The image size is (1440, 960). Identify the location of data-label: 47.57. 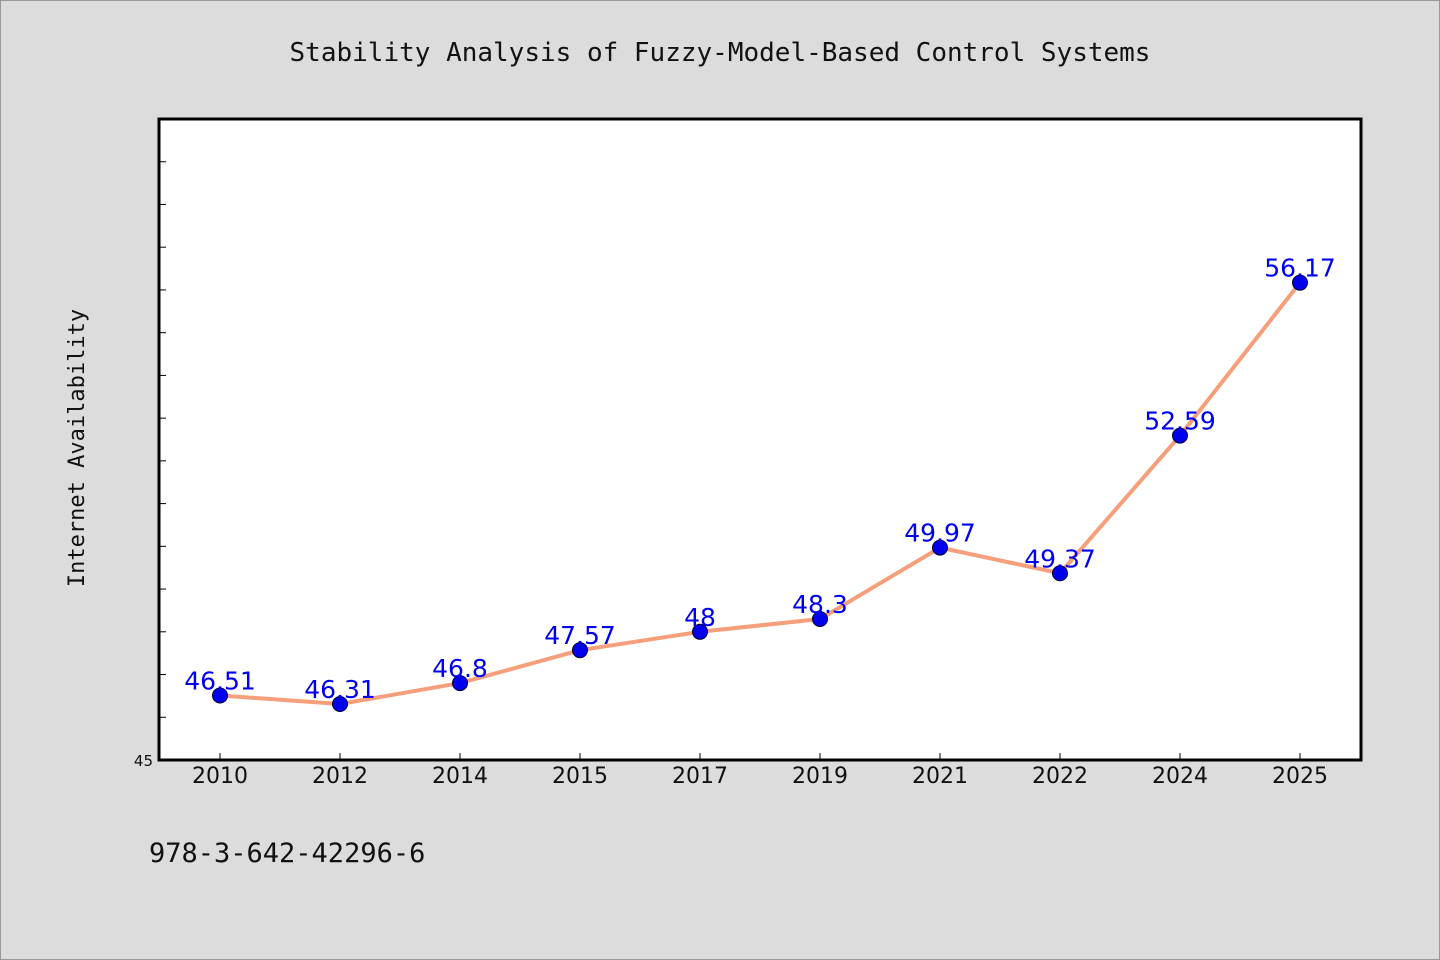
(580, 635).